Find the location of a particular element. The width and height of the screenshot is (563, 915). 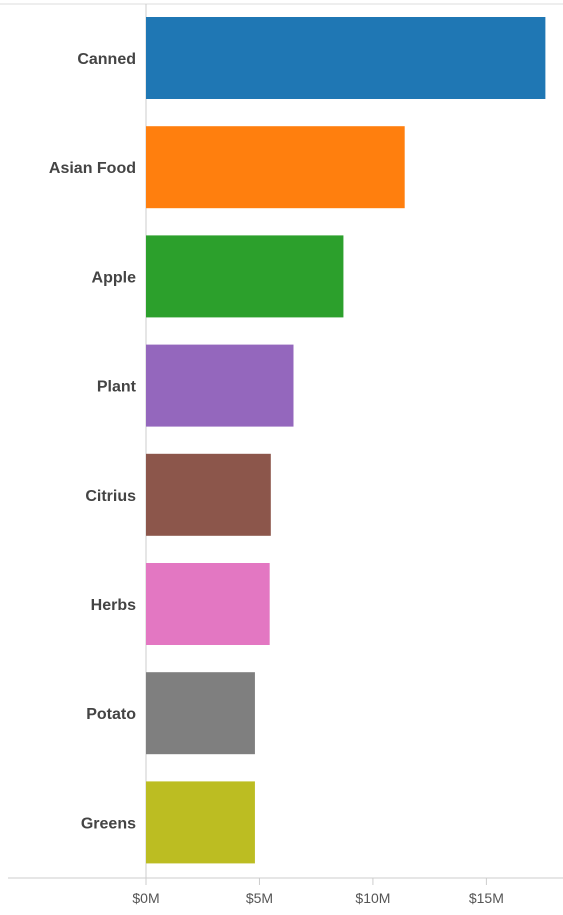

category-label-asian-food: Asian Food is located at coordinates (92, 168).